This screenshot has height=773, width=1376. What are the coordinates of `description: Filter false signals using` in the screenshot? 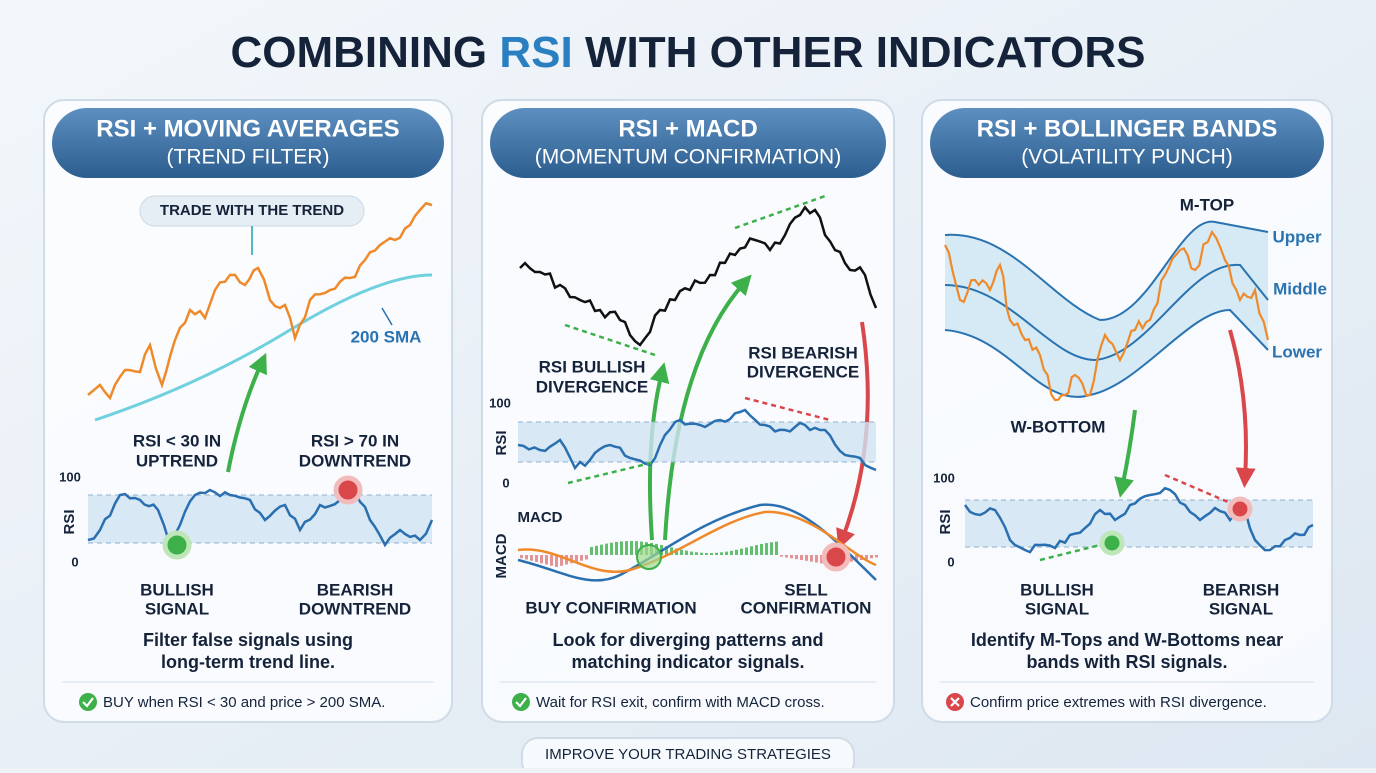 It's located at (248, 640).